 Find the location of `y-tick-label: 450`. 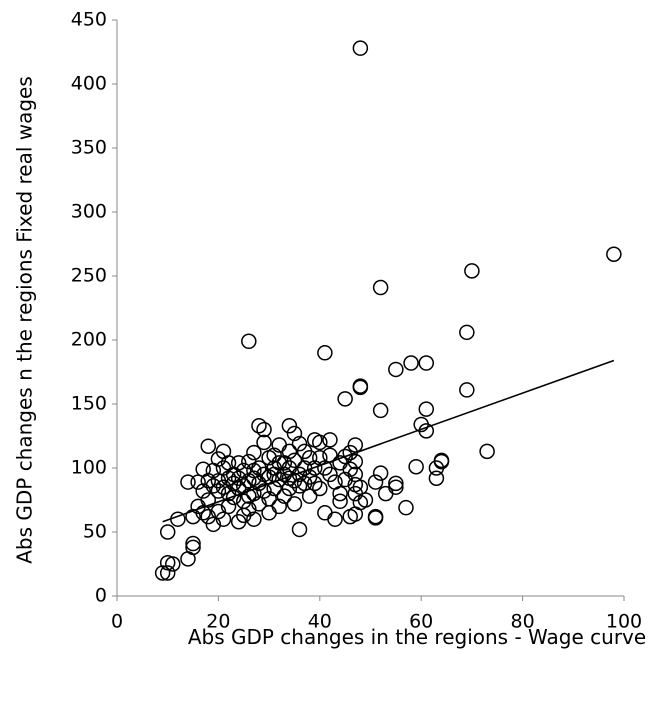

y-tick-label: 450 is located at coordinates (89, 20).